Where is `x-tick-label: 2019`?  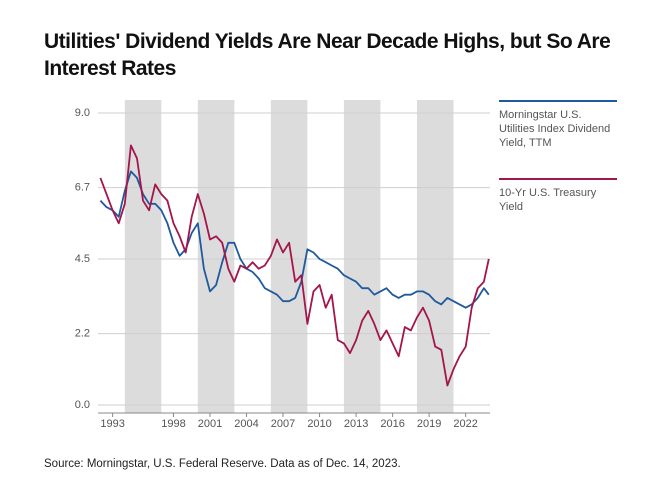 x-tick-label: 2019 is located at coordinates (429, 424).